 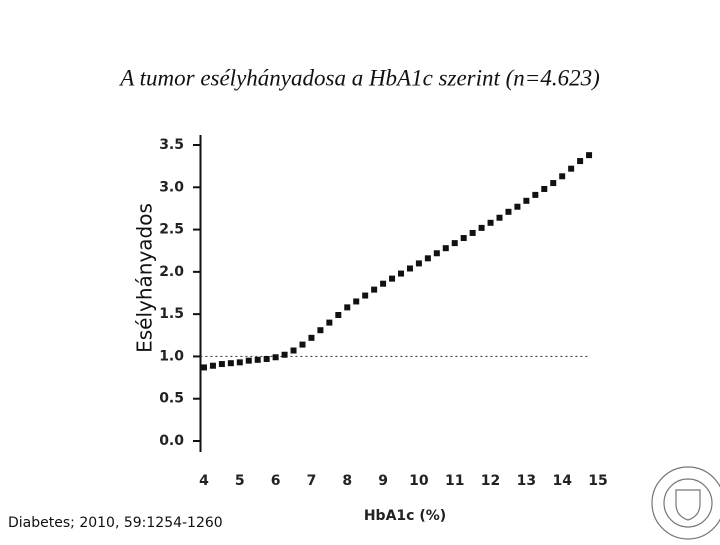 What do you see at coordinates (171, 187) in the screenshot?
I see `y-tick-label: 3.0` at bounding box center [171, 187].